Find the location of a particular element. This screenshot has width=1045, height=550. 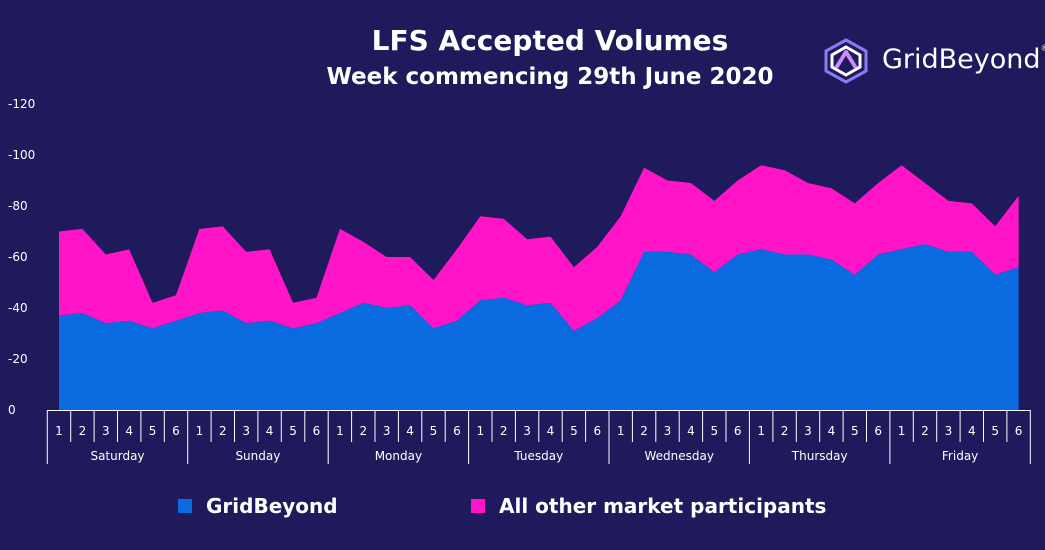

y-tick-label: -20 is located at coordinates (18, 359).